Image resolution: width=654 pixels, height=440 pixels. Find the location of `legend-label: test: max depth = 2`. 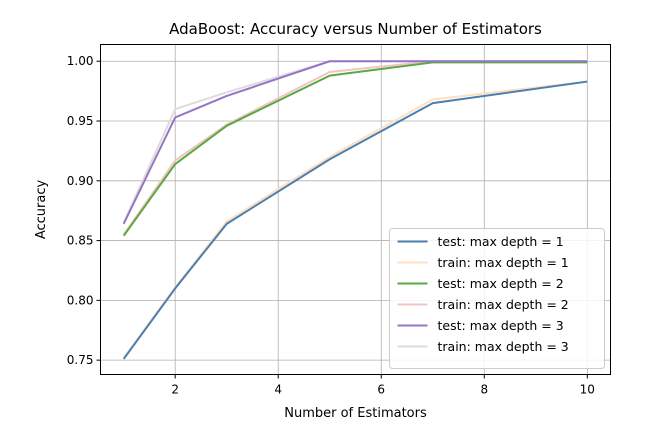

legend-label: test: max depth = 2 is located at coordinates (501, 283).